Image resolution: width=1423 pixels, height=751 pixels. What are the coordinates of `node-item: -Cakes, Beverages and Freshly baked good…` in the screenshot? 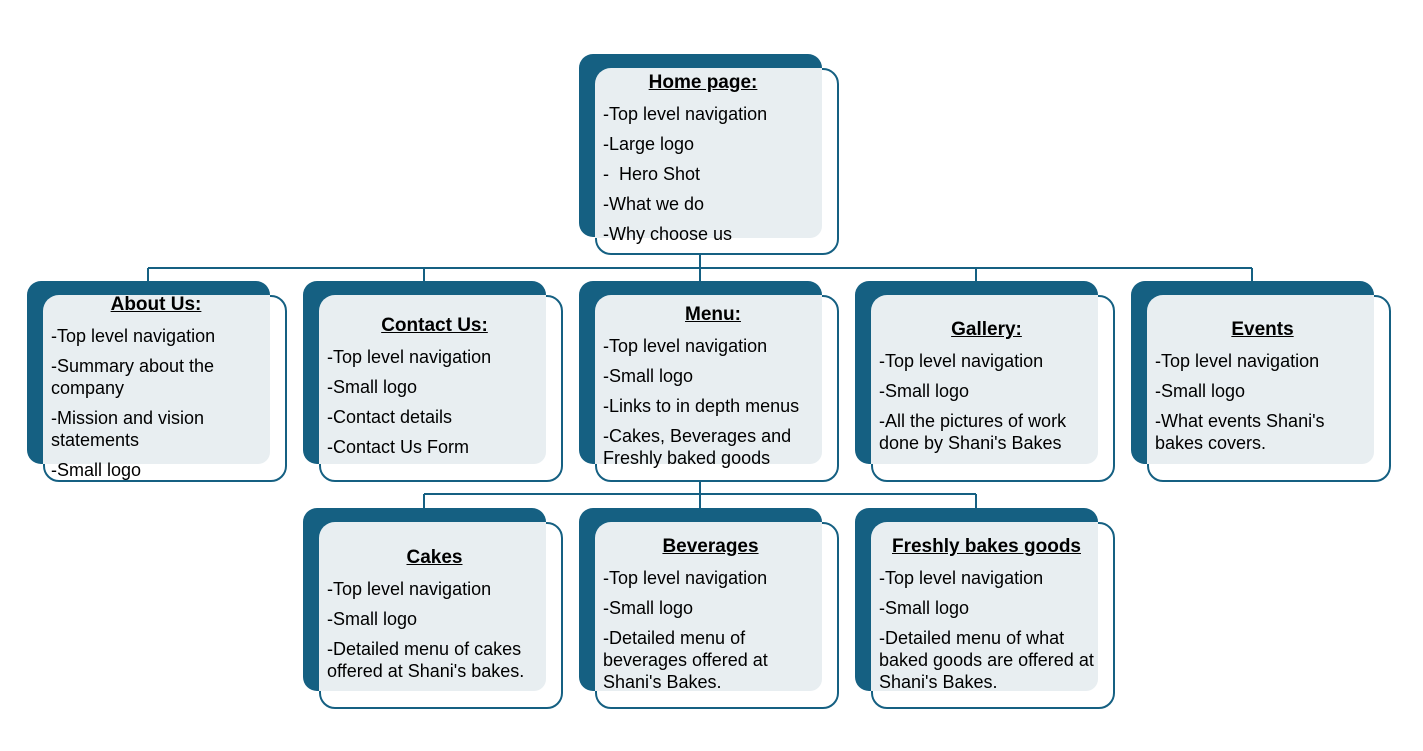 It's located at (697, 447).